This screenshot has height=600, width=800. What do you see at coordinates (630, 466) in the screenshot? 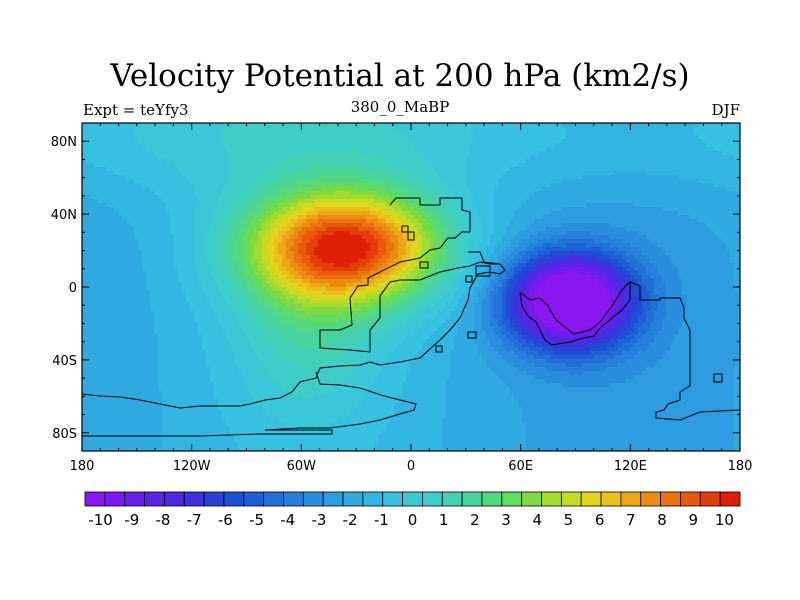
I see `x-tick-label: 120E` at bounding box center [630, 466].